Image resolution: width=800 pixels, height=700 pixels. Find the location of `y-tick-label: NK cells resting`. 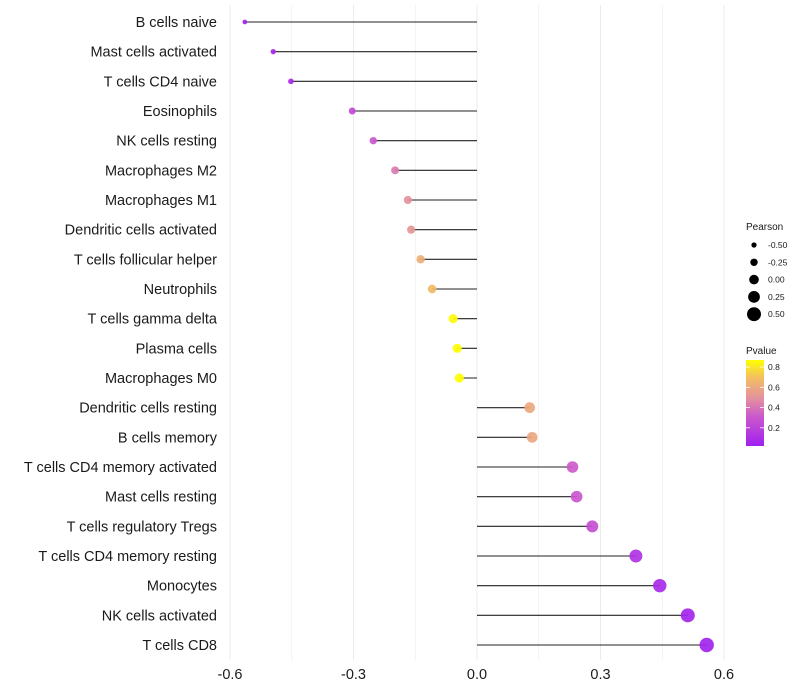

y-tick-label: NK cells resting is located at coordinates (166, 142).